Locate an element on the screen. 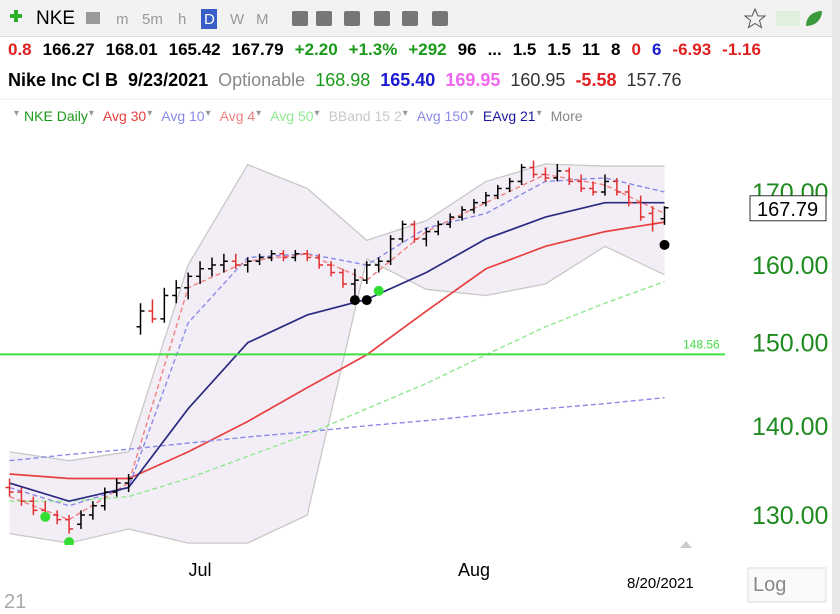 The width and height of the screenshot is (840, 614). toolbar-content: NKE m 5m h D W M is located at coordinates (416, 18).